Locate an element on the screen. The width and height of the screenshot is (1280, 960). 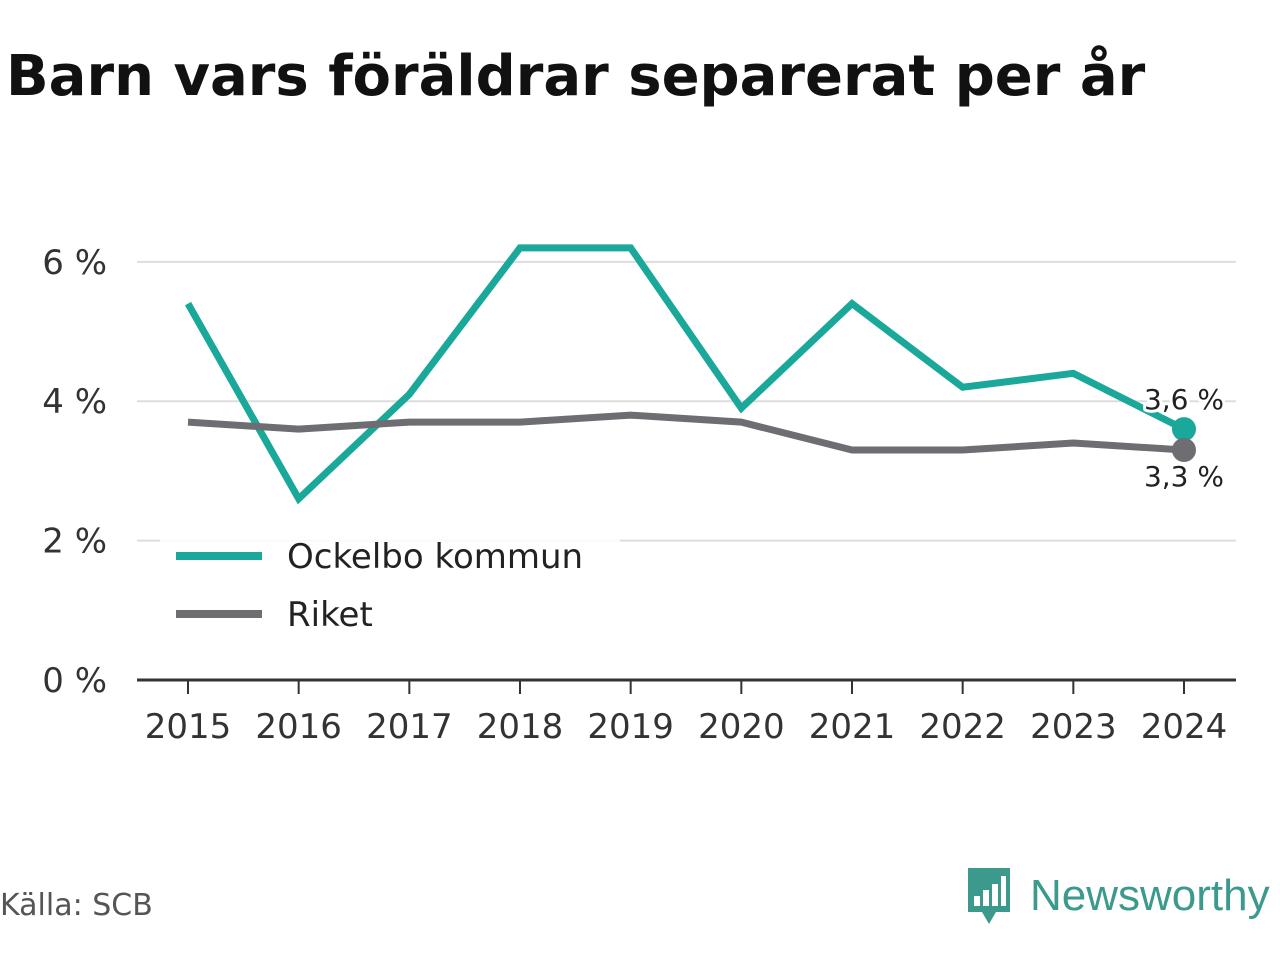
x-tick-label: 2022 is located at coordinates (962, 727).